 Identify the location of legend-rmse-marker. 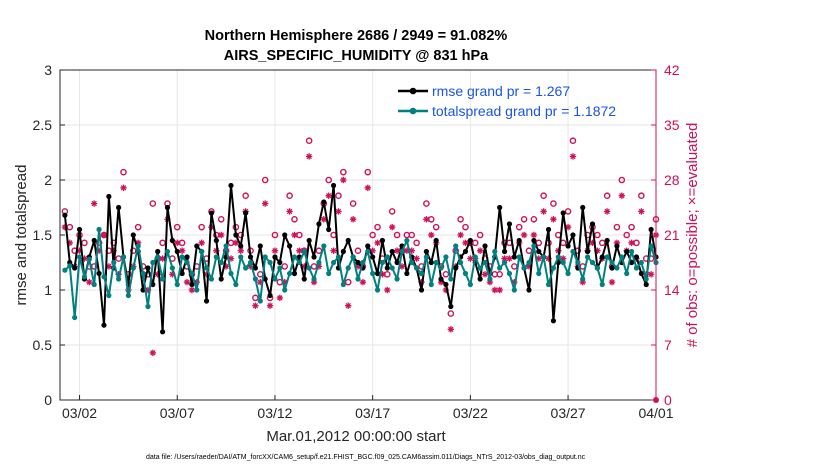
(413, 91).